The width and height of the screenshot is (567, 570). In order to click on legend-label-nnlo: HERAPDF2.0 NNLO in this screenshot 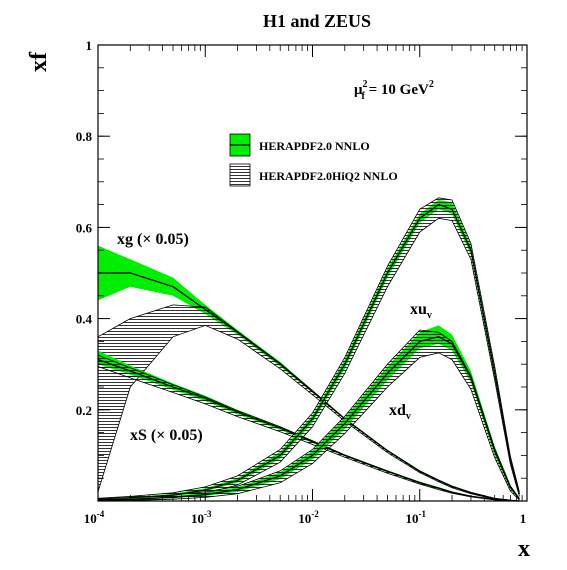, I will do `click(314, 146)`.